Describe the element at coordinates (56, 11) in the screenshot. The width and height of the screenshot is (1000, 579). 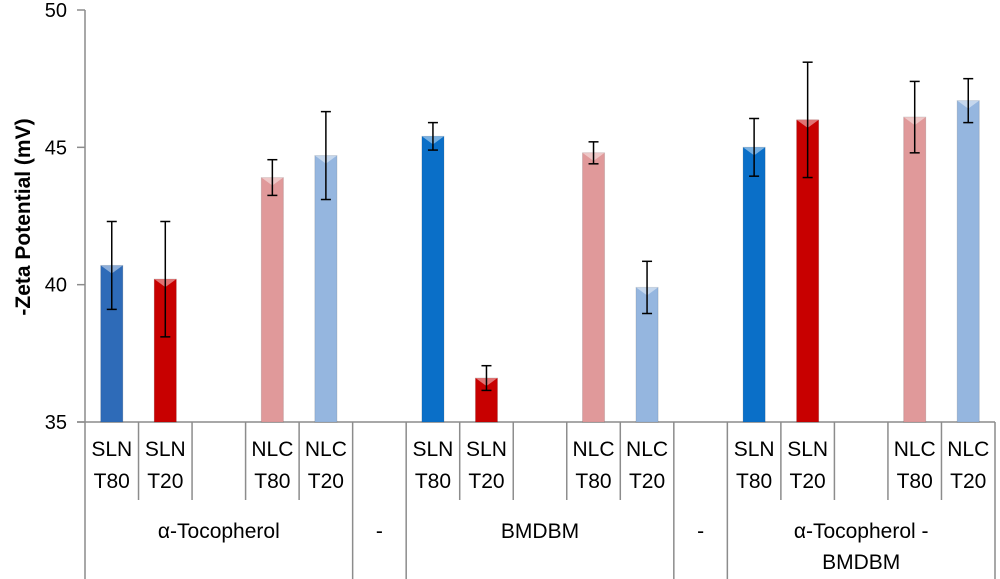
I see `y-tick-label: 50` at that location.